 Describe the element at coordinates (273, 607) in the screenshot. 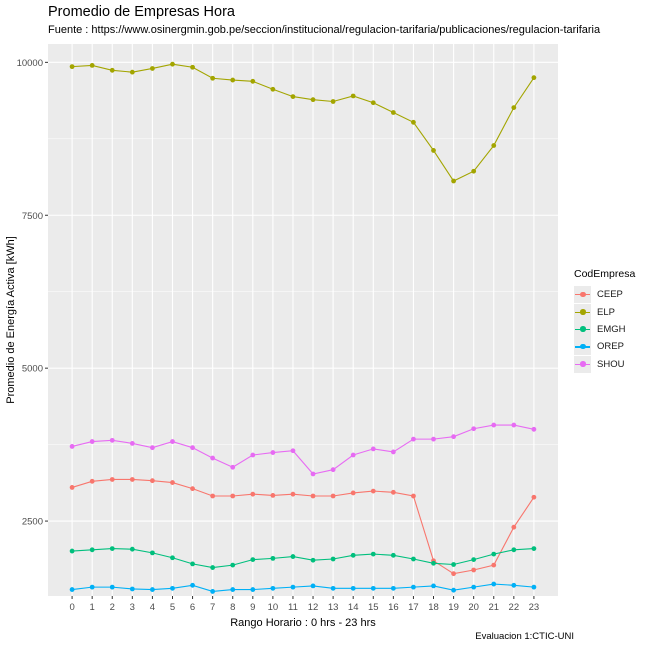

I see `x-tick-label: 10` at that location.